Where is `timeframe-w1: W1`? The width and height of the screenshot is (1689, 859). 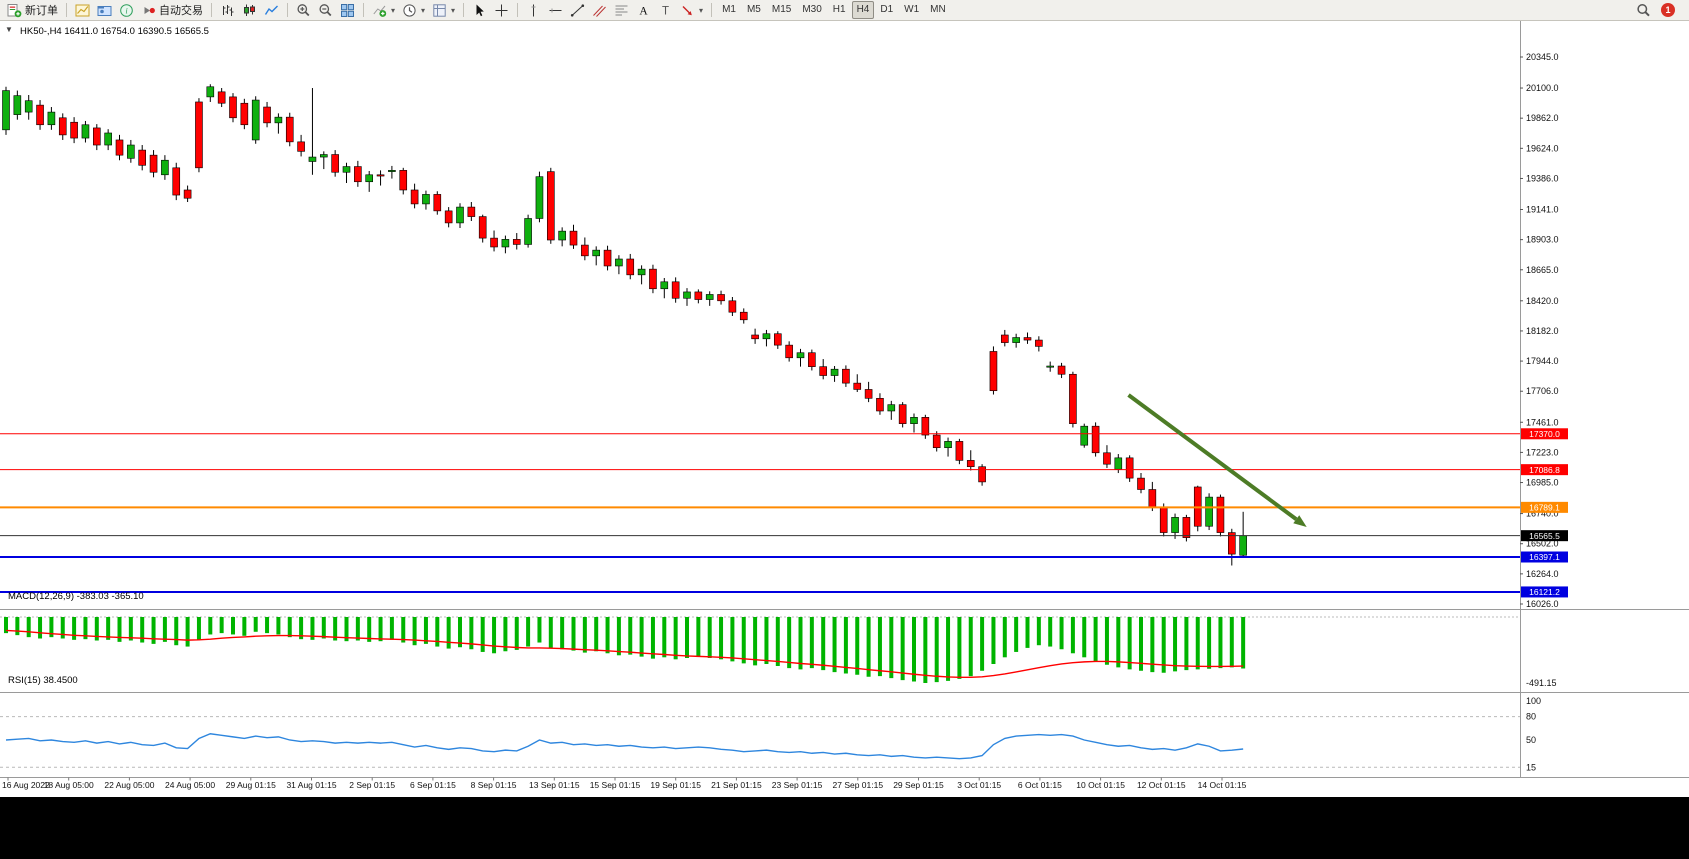
timeframe-w1: W1 is located at coordinates (912, 9).